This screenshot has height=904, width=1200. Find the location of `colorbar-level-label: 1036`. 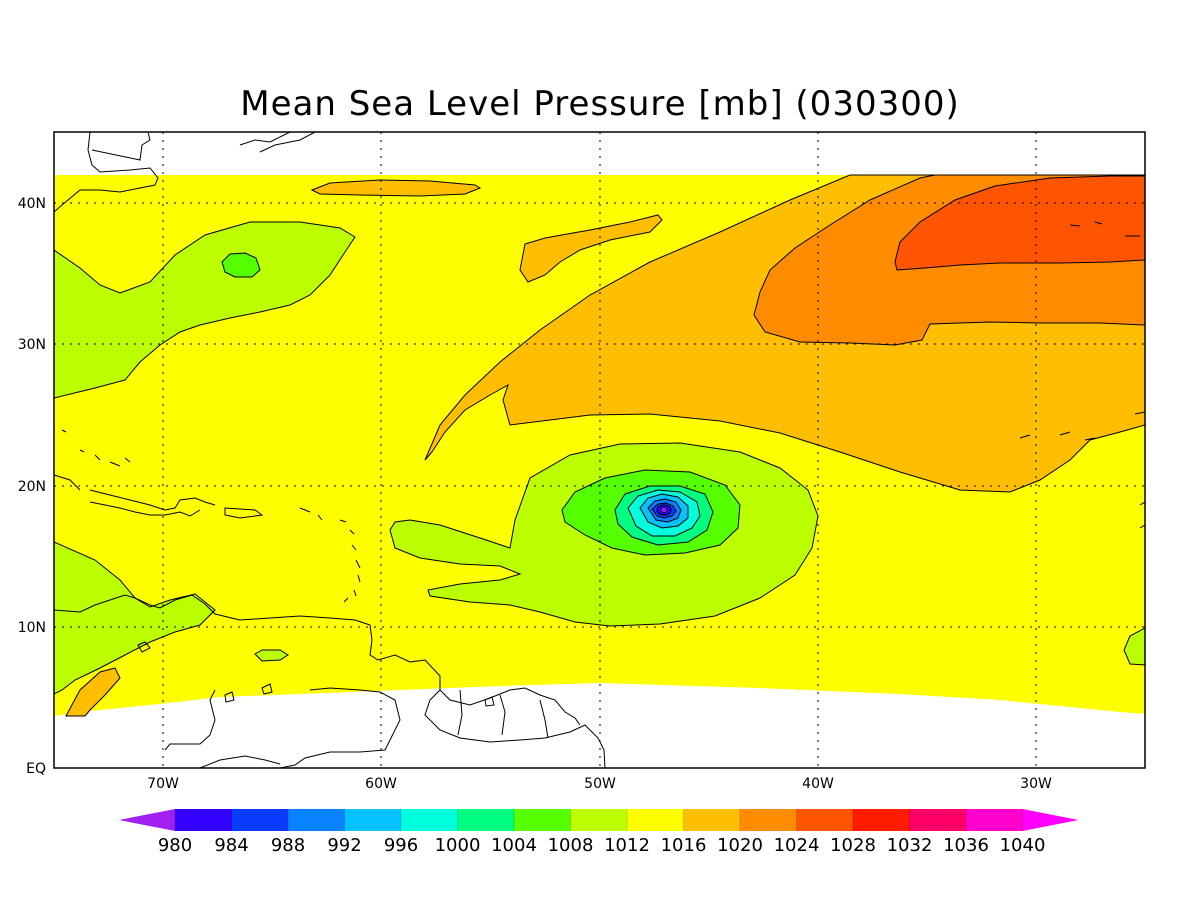

colorbar-level-label: 1036 is located at coordinates (966, 845).